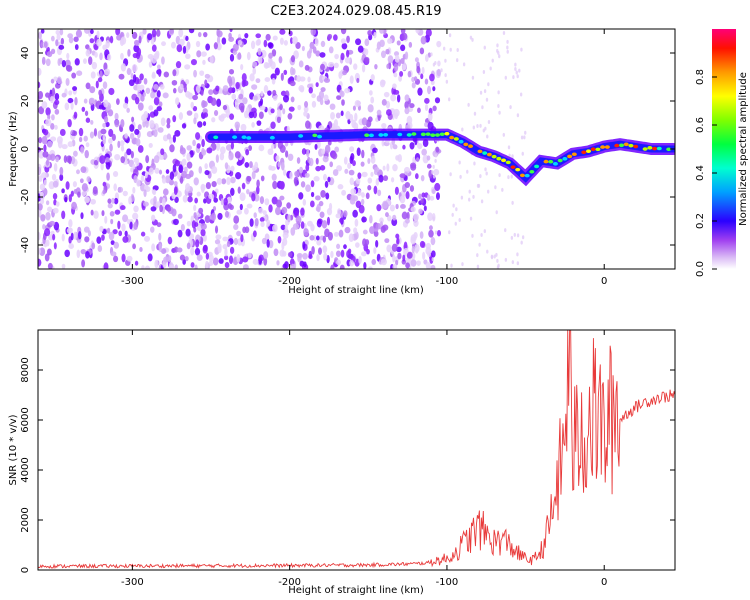  I want to click on x-tick-label: -300, so click(132, 582).